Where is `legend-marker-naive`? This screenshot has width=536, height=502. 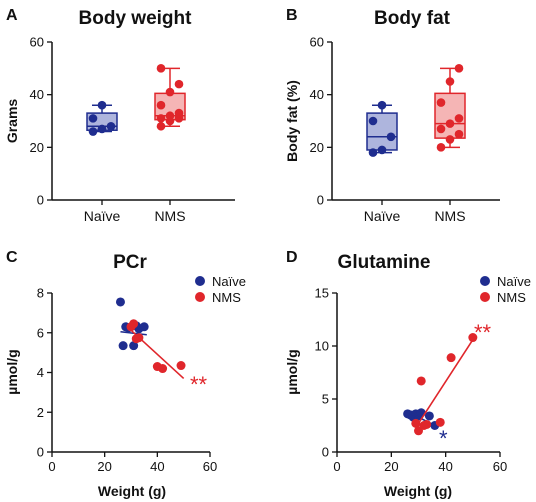
legend-marker-naive is located at coordinates (200, 281).